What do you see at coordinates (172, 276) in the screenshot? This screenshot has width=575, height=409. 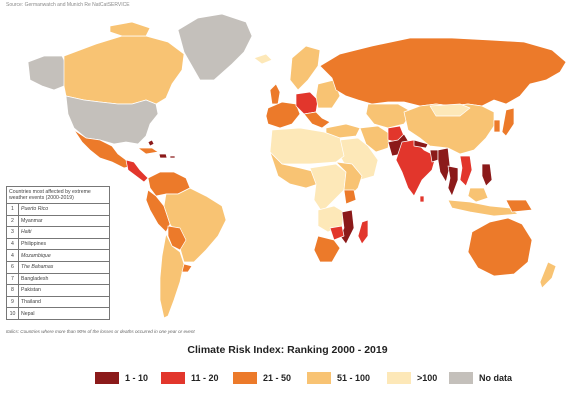 I see `region-argentina-chile` at bounding box center [172, 276].